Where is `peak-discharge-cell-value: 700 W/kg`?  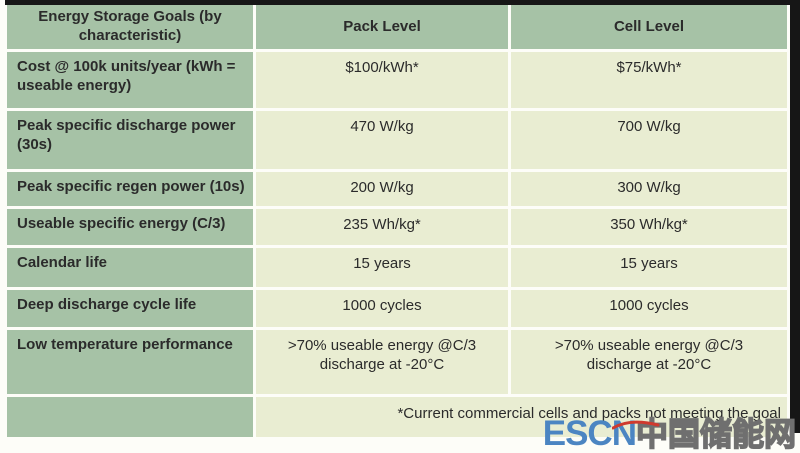
peak-discharge-cell-value: 700 W/kg is located at coordinates (649, 140).